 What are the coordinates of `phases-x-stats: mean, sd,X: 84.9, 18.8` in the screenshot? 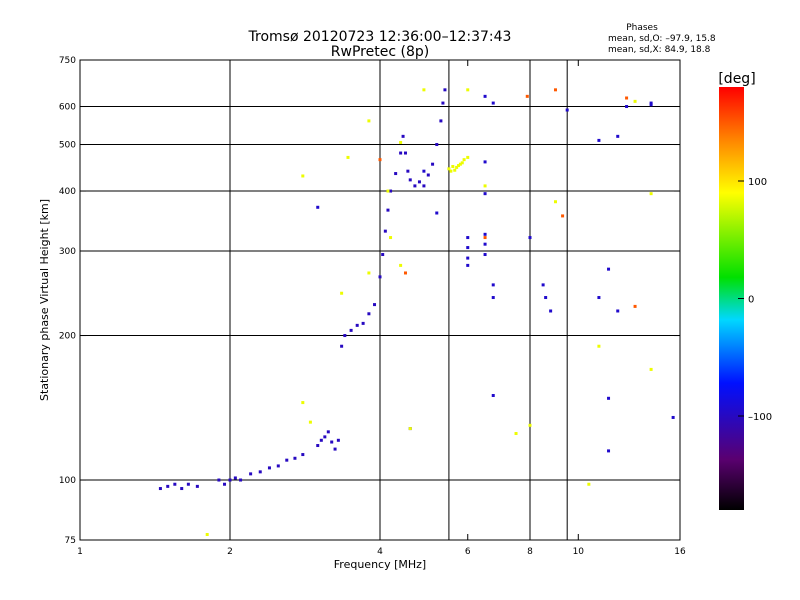 It's located at (659, 50).